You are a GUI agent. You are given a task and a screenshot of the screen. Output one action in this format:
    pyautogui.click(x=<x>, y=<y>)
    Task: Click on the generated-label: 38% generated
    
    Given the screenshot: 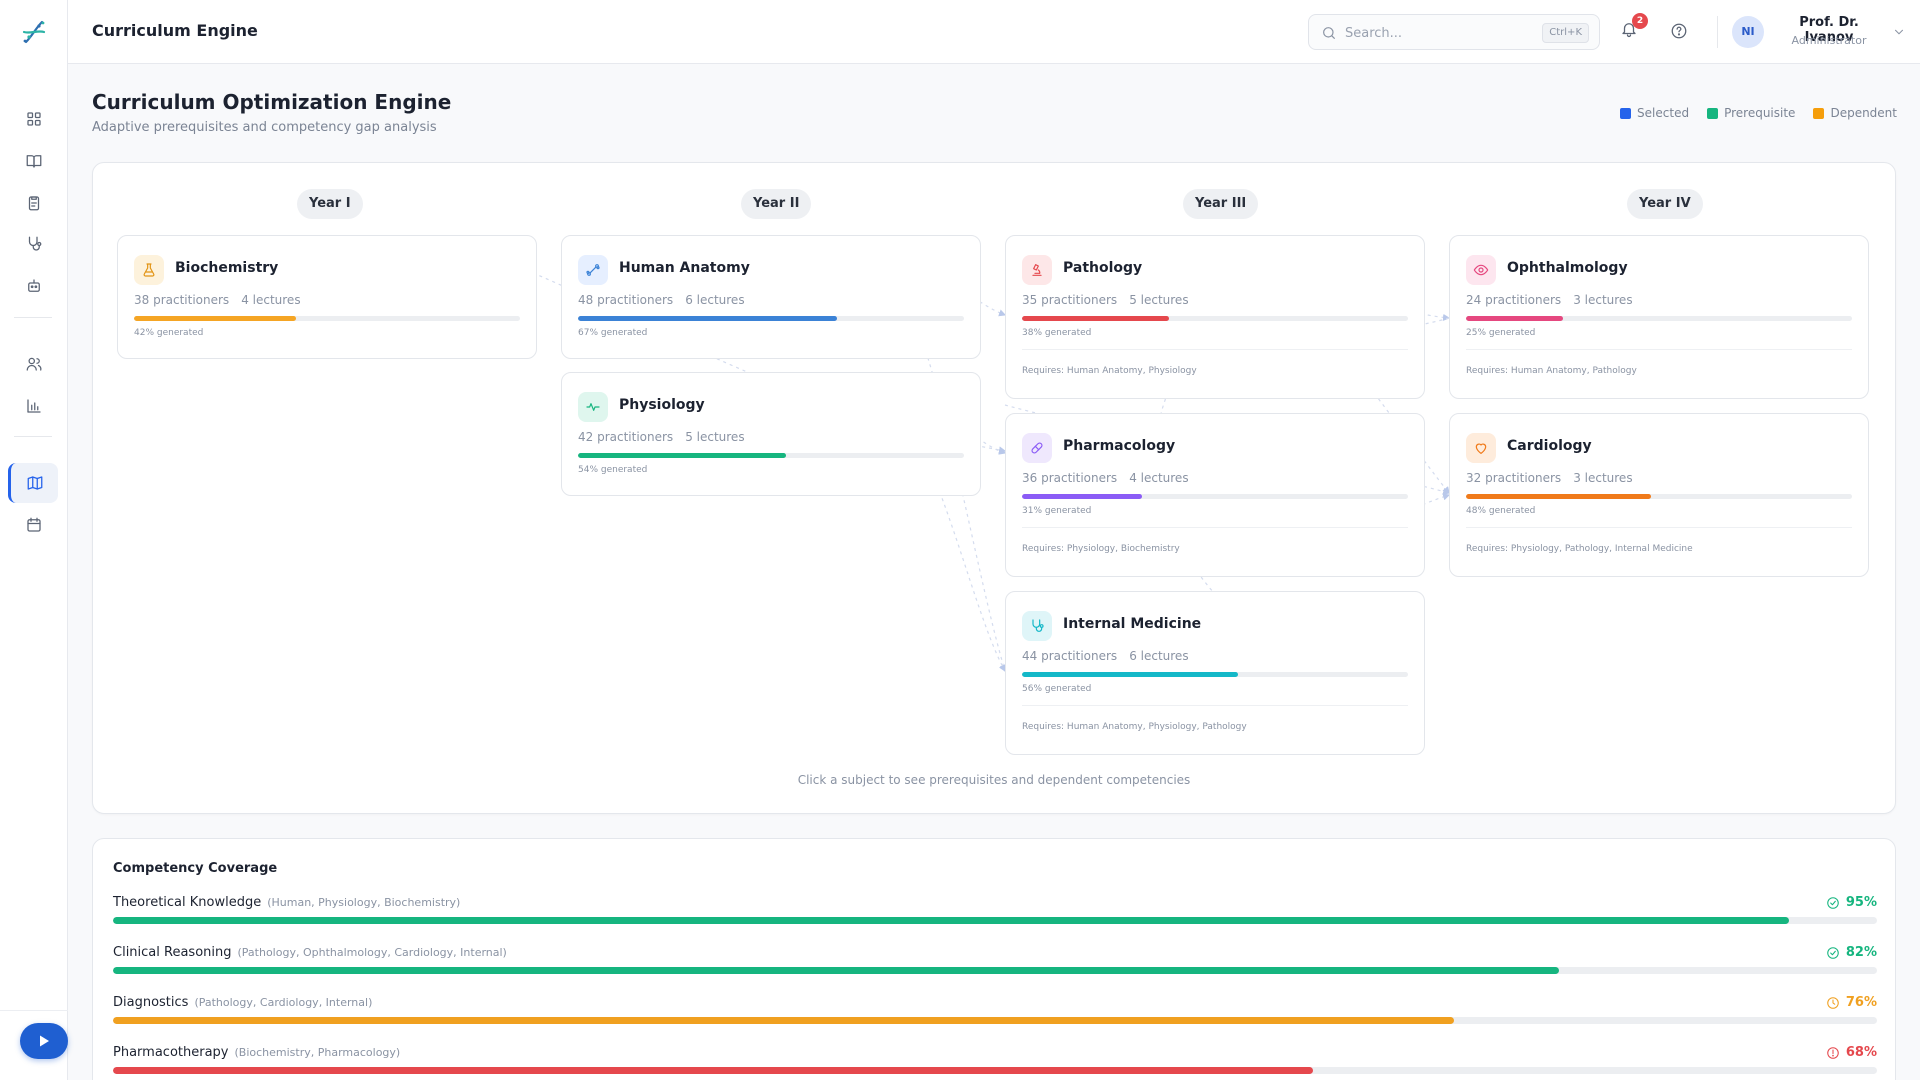 What is the action you would take?
    pyautogui.click(x=1057, y=333)
    